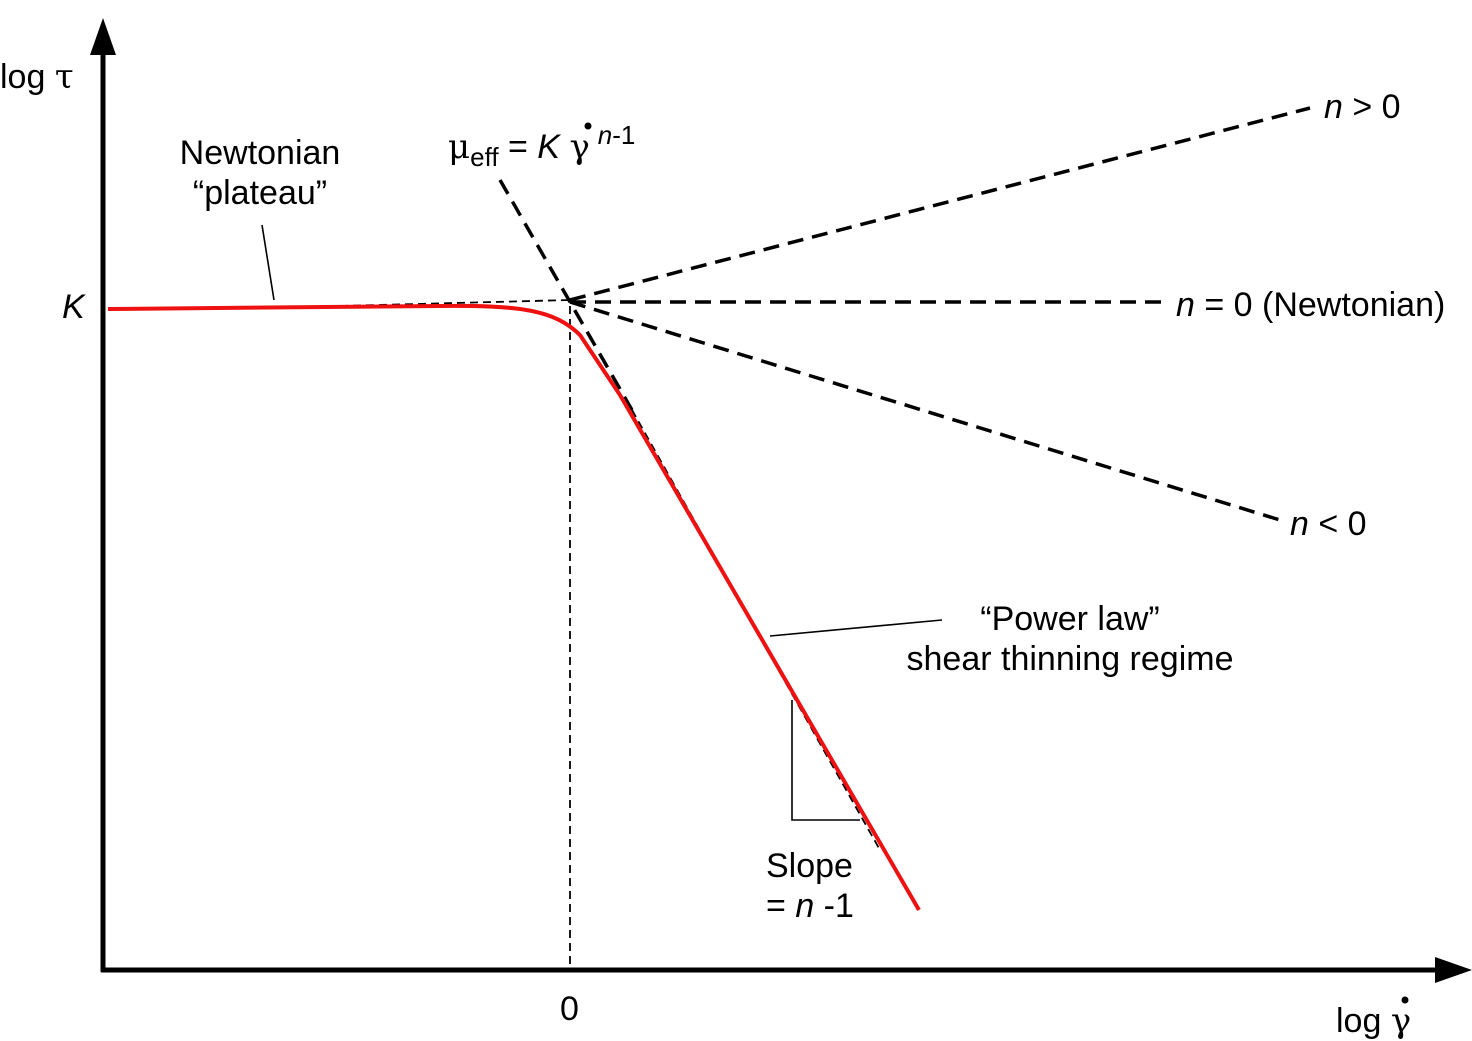 This screenshot has width=1472, height=1041. What do you see at coordinates (825, 760) in the screenshot?
I see `slope-triangle` at bounding box center [825, 760].